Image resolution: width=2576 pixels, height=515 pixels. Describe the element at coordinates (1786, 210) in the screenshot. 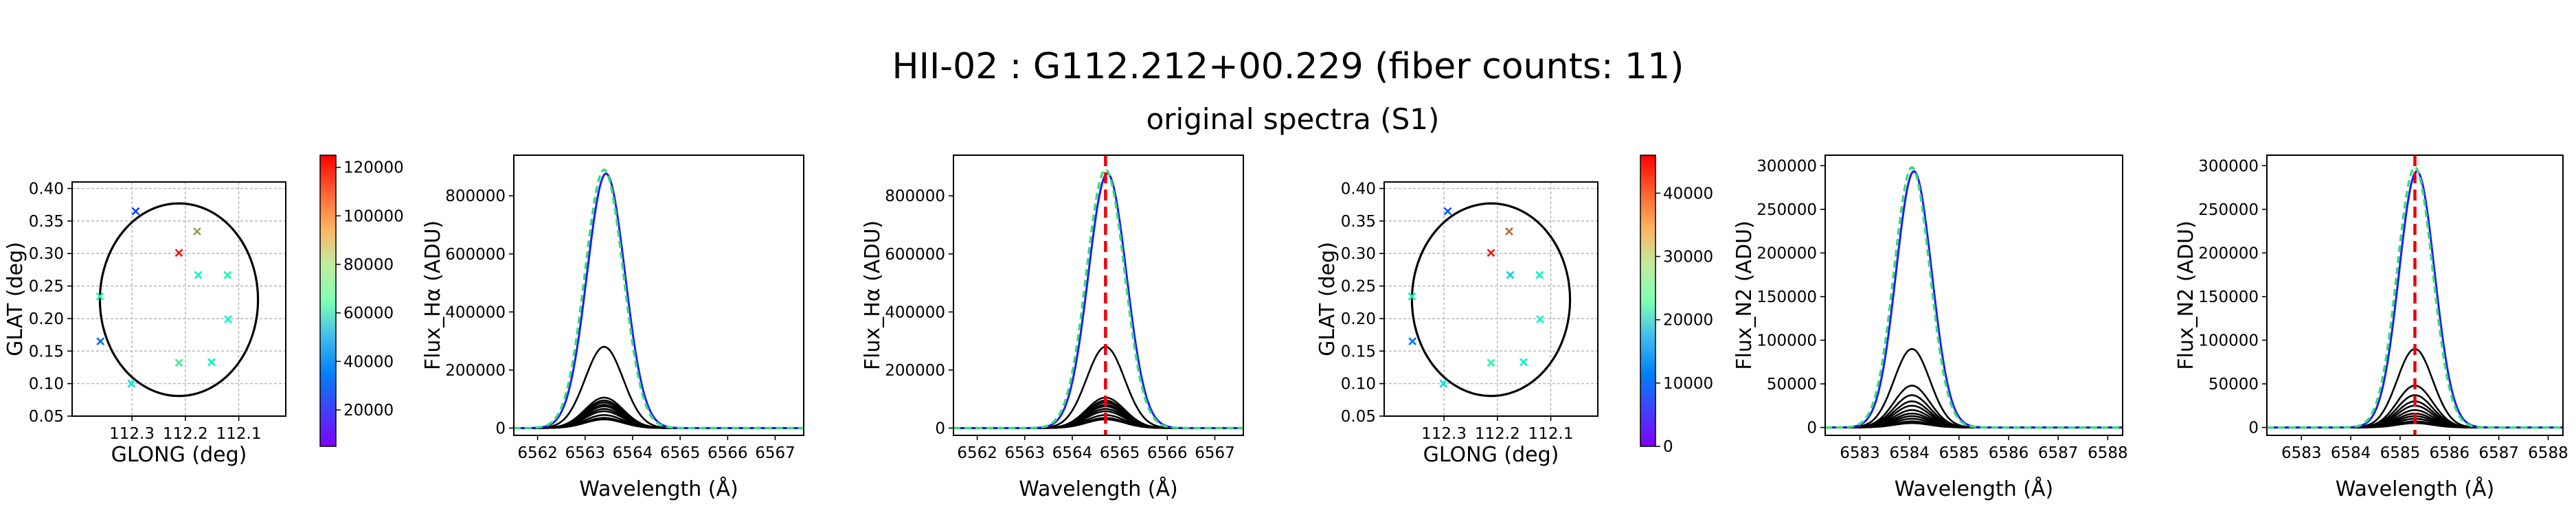

I see `y-tick-label: 250000` at that location.